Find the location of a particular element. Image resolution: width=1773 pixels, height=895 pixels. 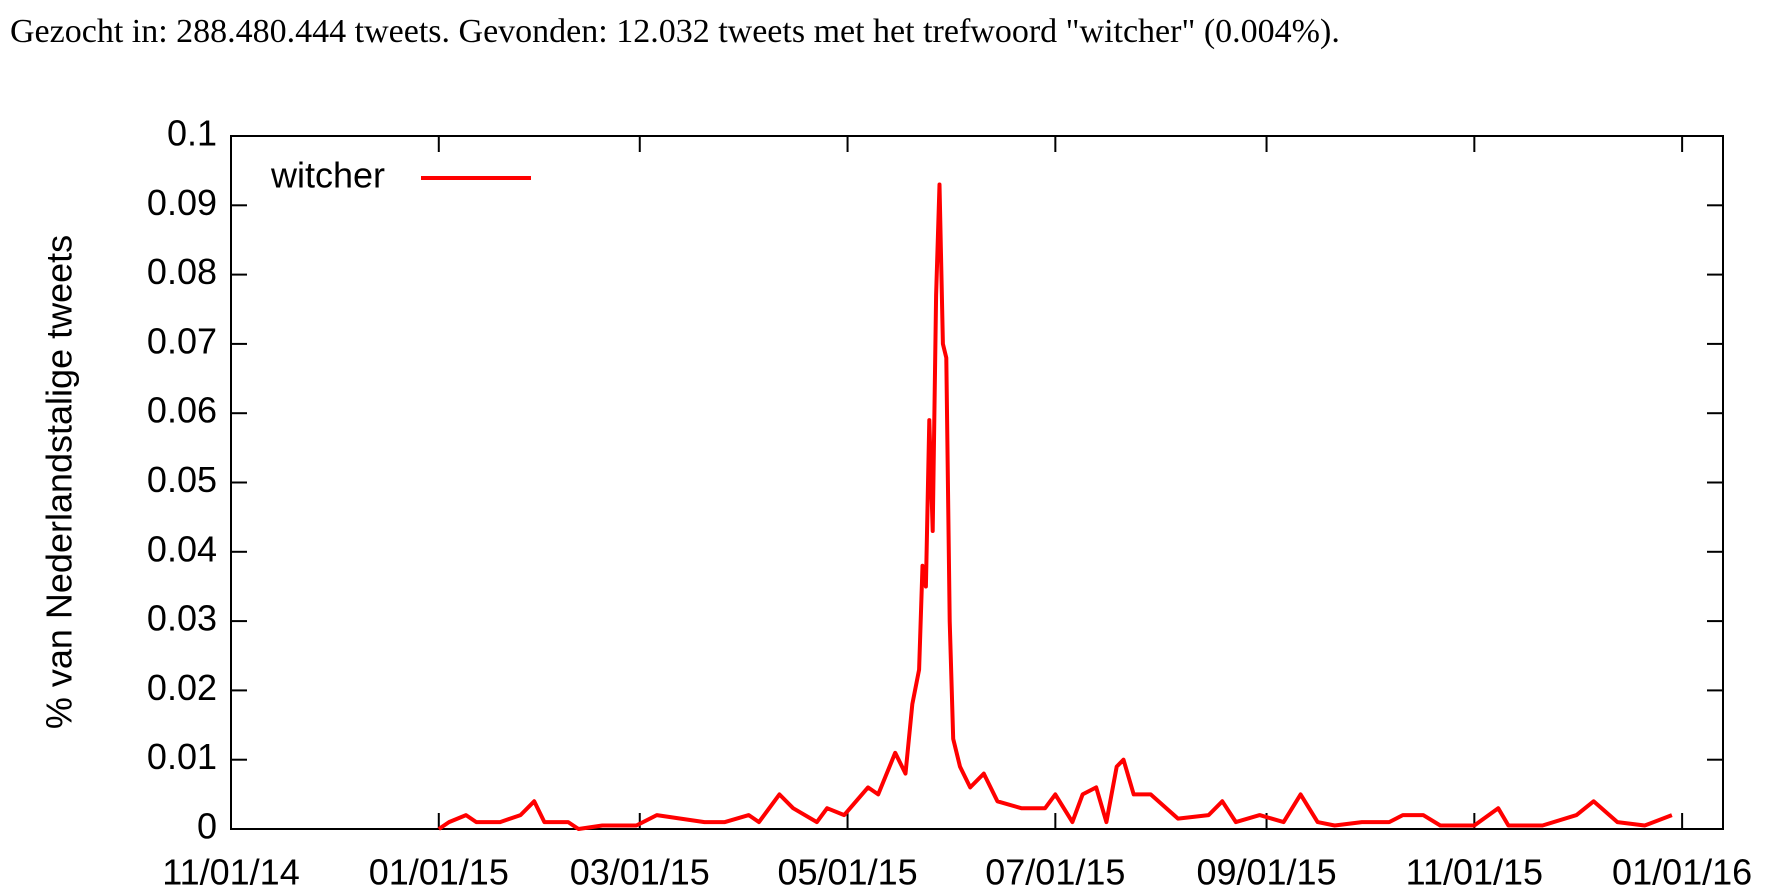

y-tick-label: 0.06 is located at coordinates (182, 410).